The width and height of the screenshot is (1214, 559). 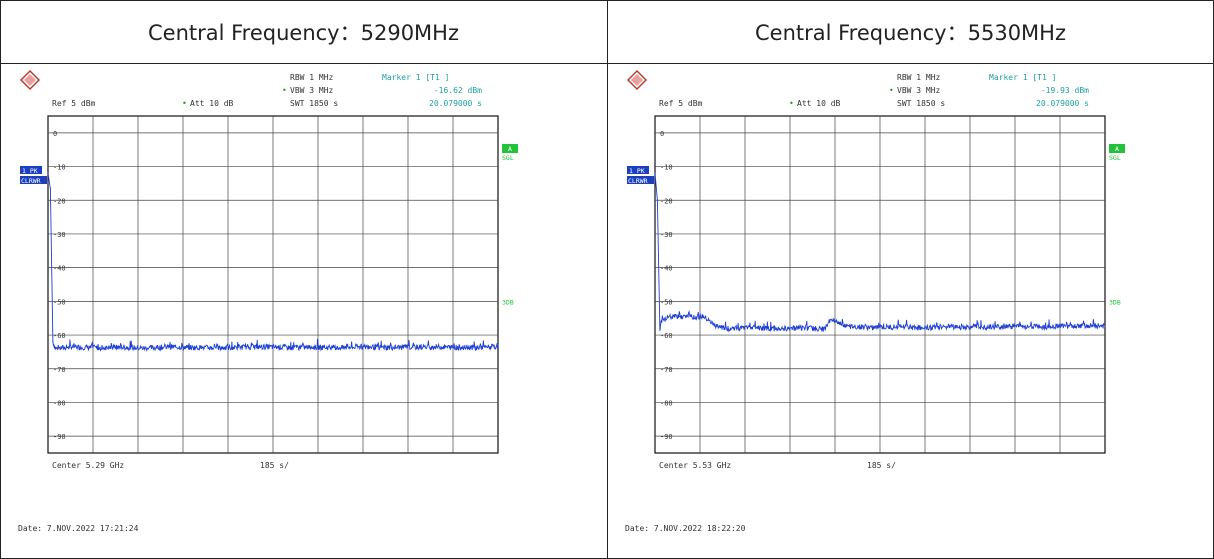 What do you see at coordinates (303, 32) in the screenshot?
I see `panel-heading: Central Frequency：5290MHz` at bounding box center [303, 32].